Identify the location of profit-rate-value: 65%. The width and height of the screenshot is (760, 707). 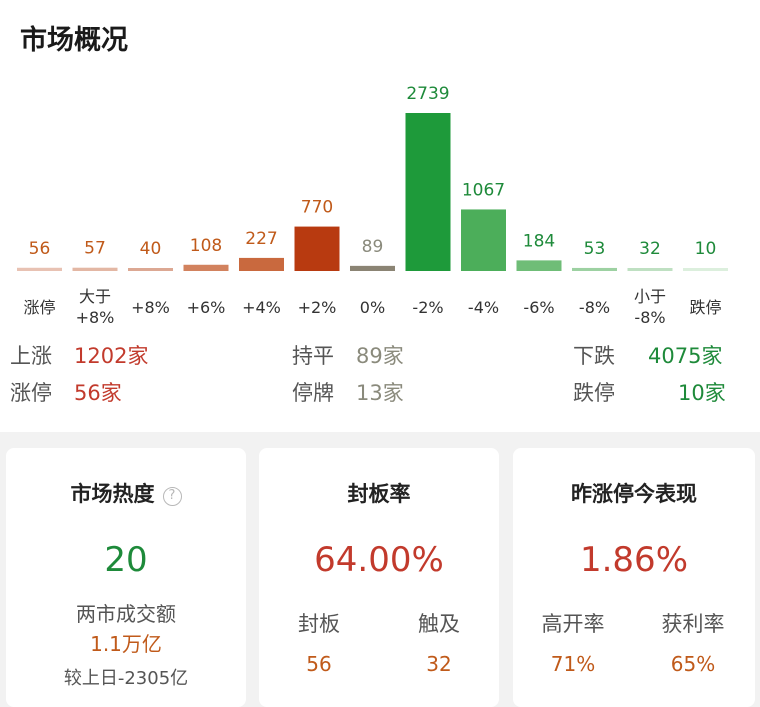
(693, 664).